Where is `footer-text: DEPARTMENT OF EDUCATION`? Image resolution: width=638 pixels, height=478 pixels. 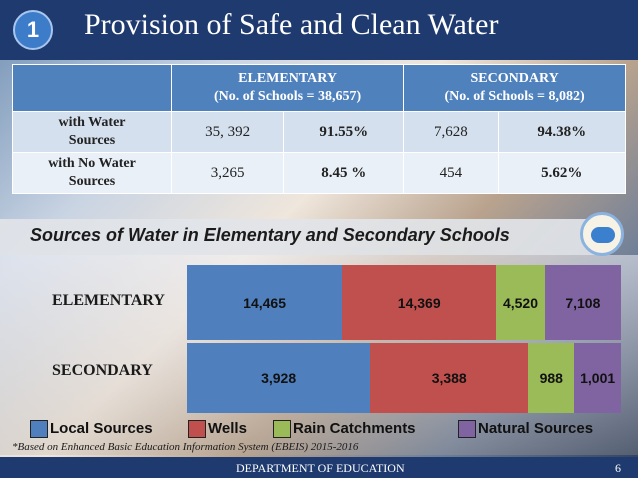 footer-text: DEPARTMENT OF EDUCATION is located at coordinates (320, 468).